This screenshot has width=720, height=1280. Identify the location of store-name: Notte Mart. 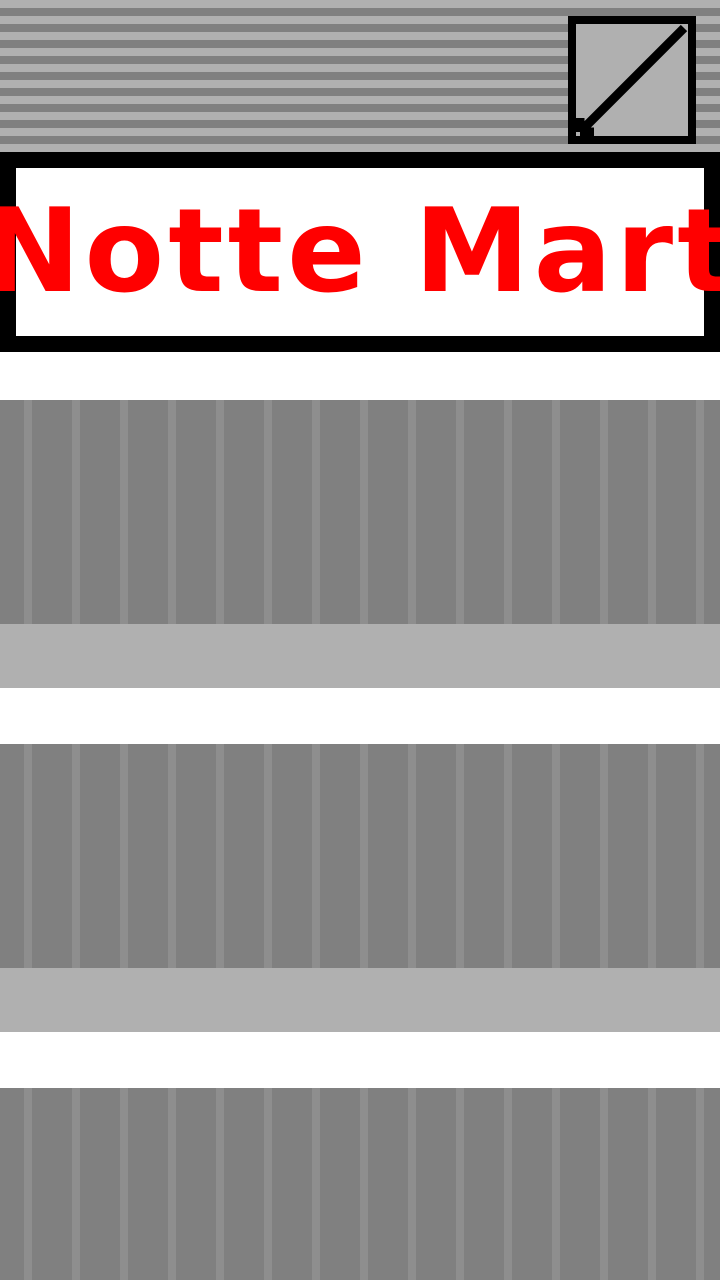
(360, 251).